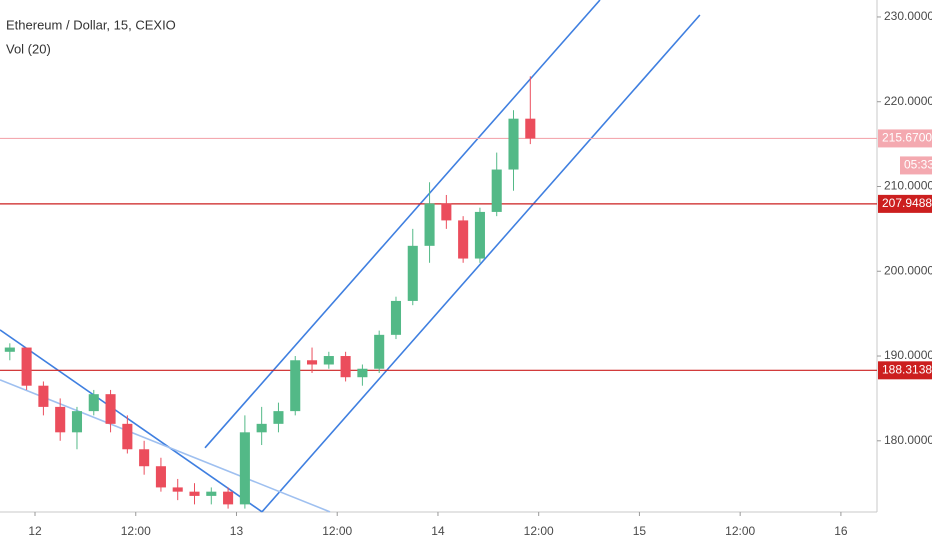 The height and width of the screenshot is (550, 932). I want to click on y-tick-label: 190.00000, so click(908, 355).